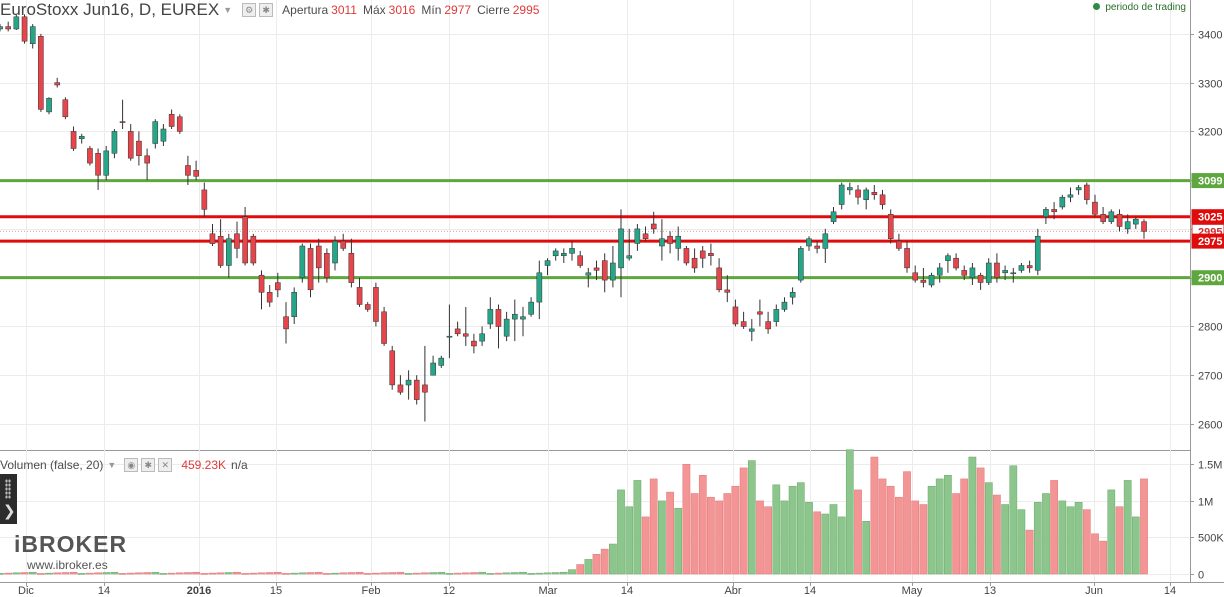  Describe the element at coordinates (1210, 182) in the screenshot. I see `level-label: 3099` at that location.